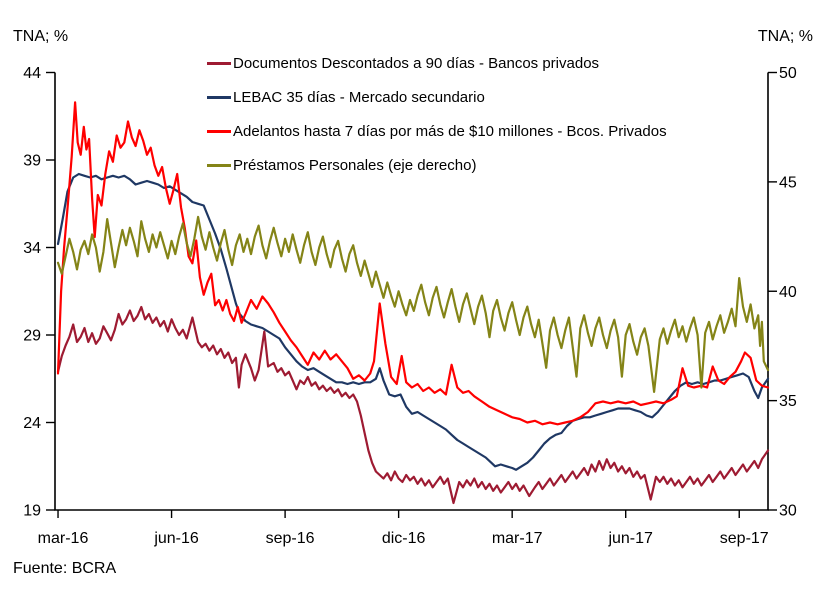 The image size is (832, 605). I want to click on x-axis-tick-label: jun-16, so click(176, 538).